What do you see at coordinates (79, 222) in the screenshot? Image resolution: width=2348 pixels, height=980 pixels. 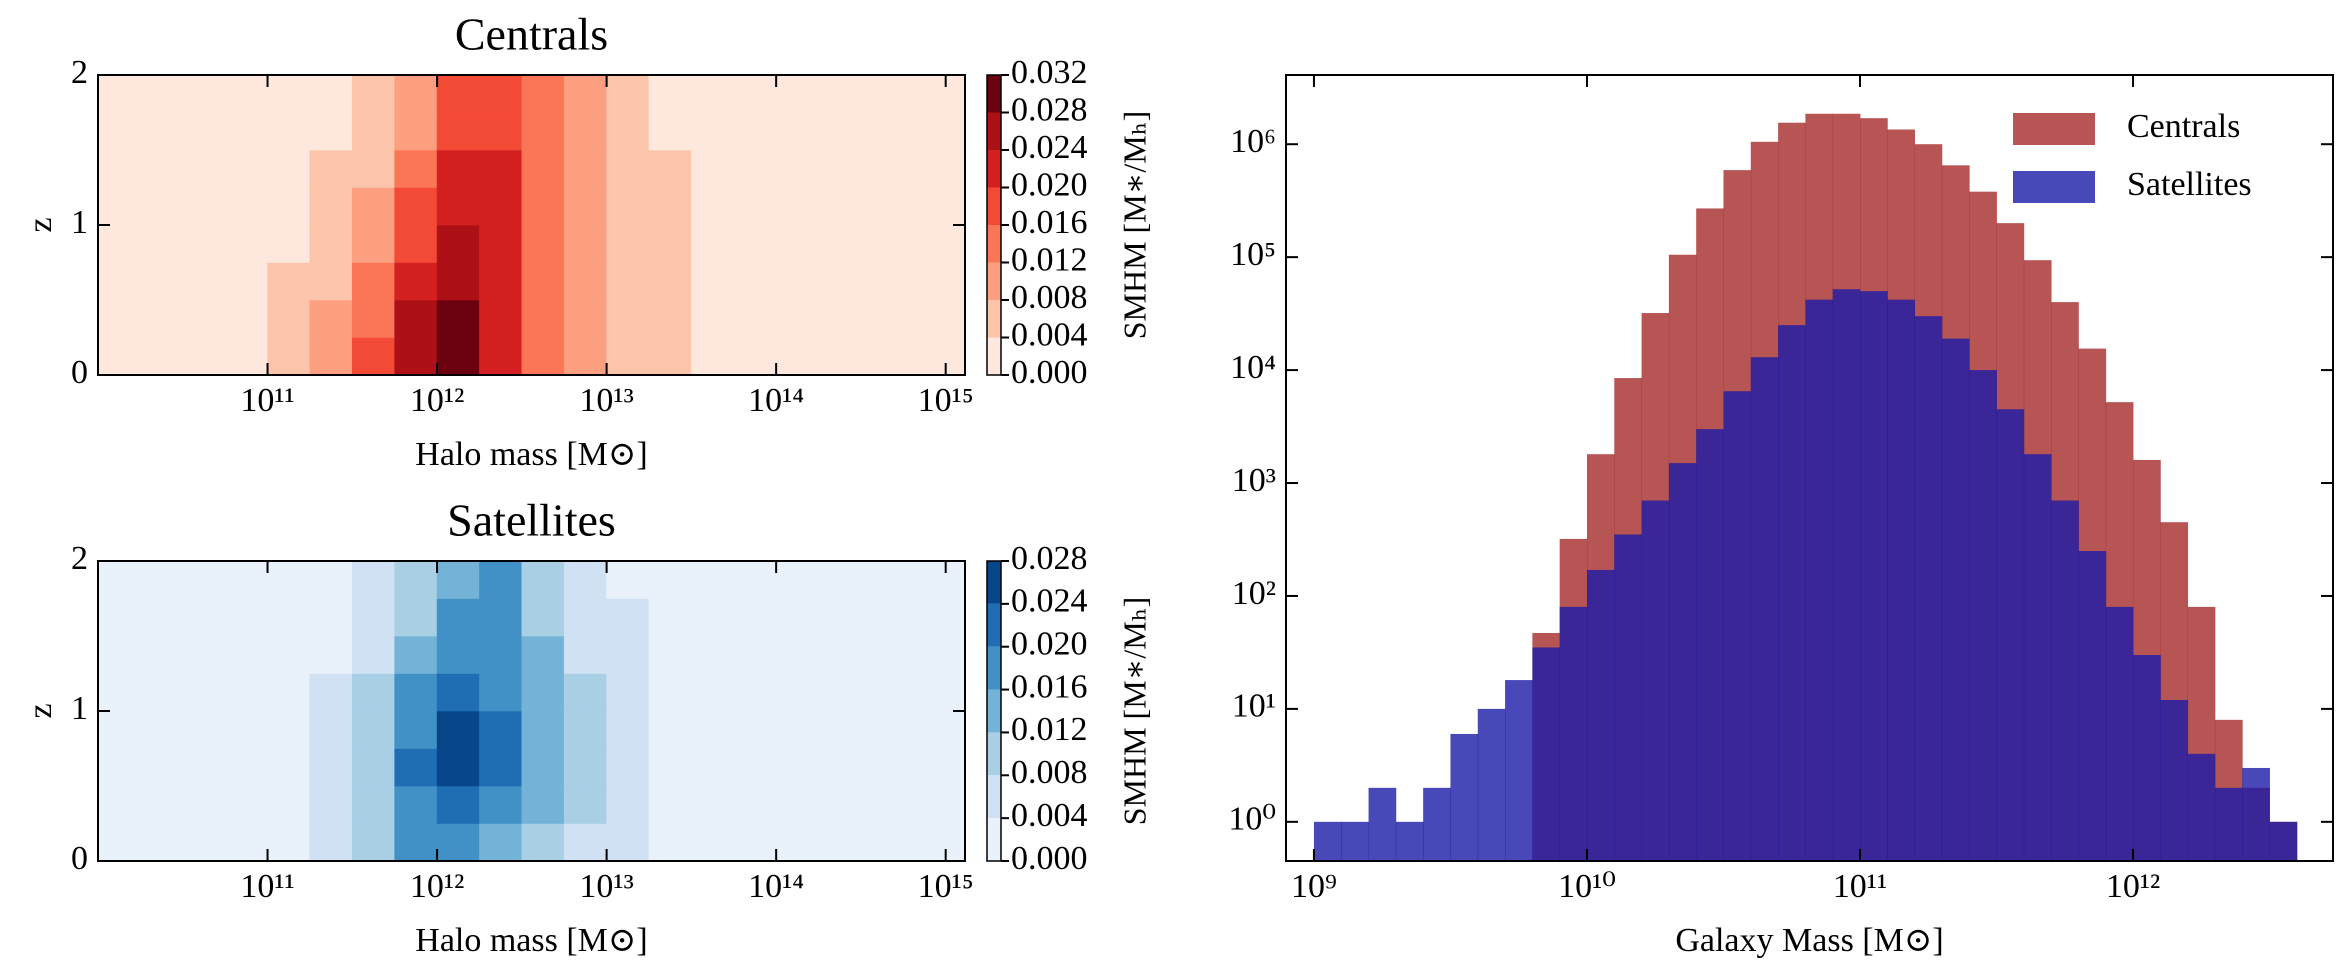 I see `y-tick-label: 1` at bounding box center [79, 222].